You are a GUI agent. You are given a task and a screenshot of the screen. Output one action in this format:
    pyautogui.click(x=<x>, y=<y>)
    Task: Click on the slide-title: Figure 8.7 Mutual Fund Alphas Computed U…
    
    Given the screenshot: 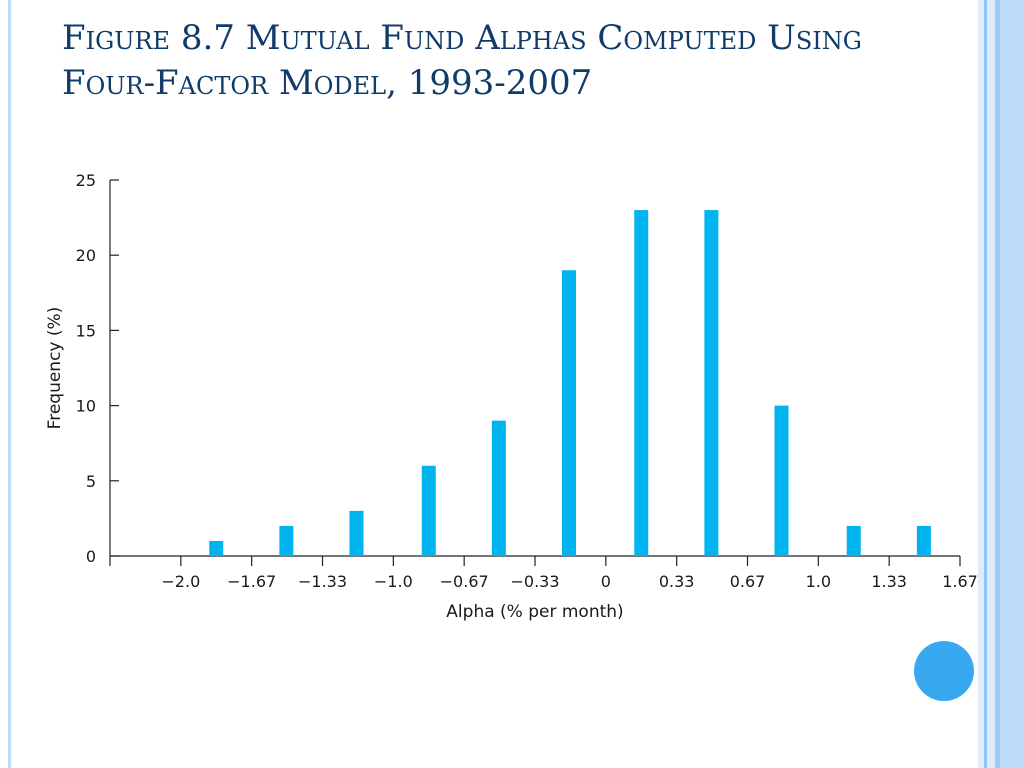 What is the action you would take?
    pyautogui.click(x=462, y=60)
    